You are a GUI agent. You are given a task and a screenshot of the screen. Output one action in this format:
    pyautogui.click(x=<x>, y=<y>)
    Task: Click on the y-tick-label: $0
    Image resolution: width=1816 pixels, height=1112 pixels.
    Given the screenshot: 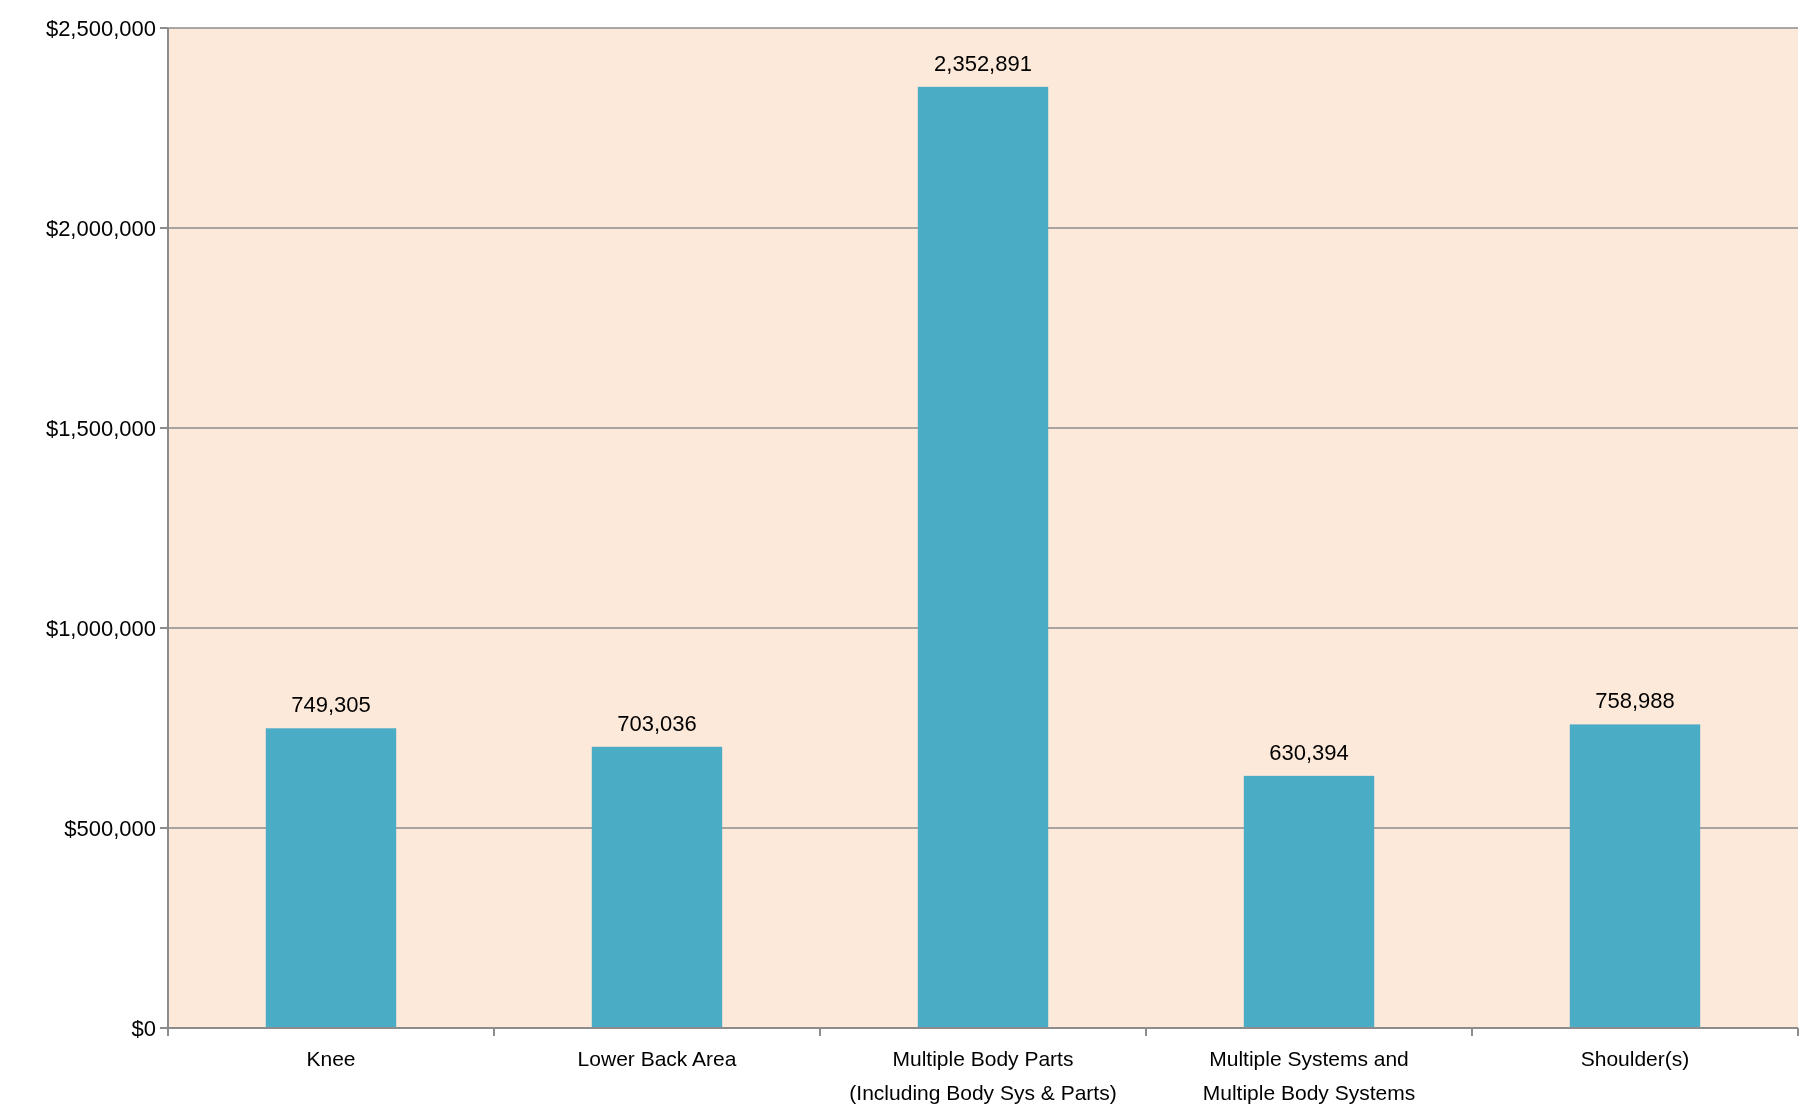 What is the action you would take?
    pyautogui.click(x=143, y=1028)
    